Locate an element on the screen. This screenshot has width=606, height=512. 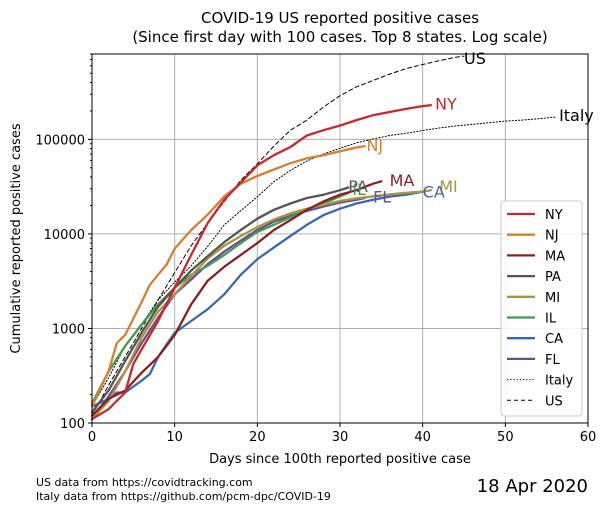
series-annotations: NY NJ MA PA MI IL CA FL Italy US is located at coordinates (471, 128).